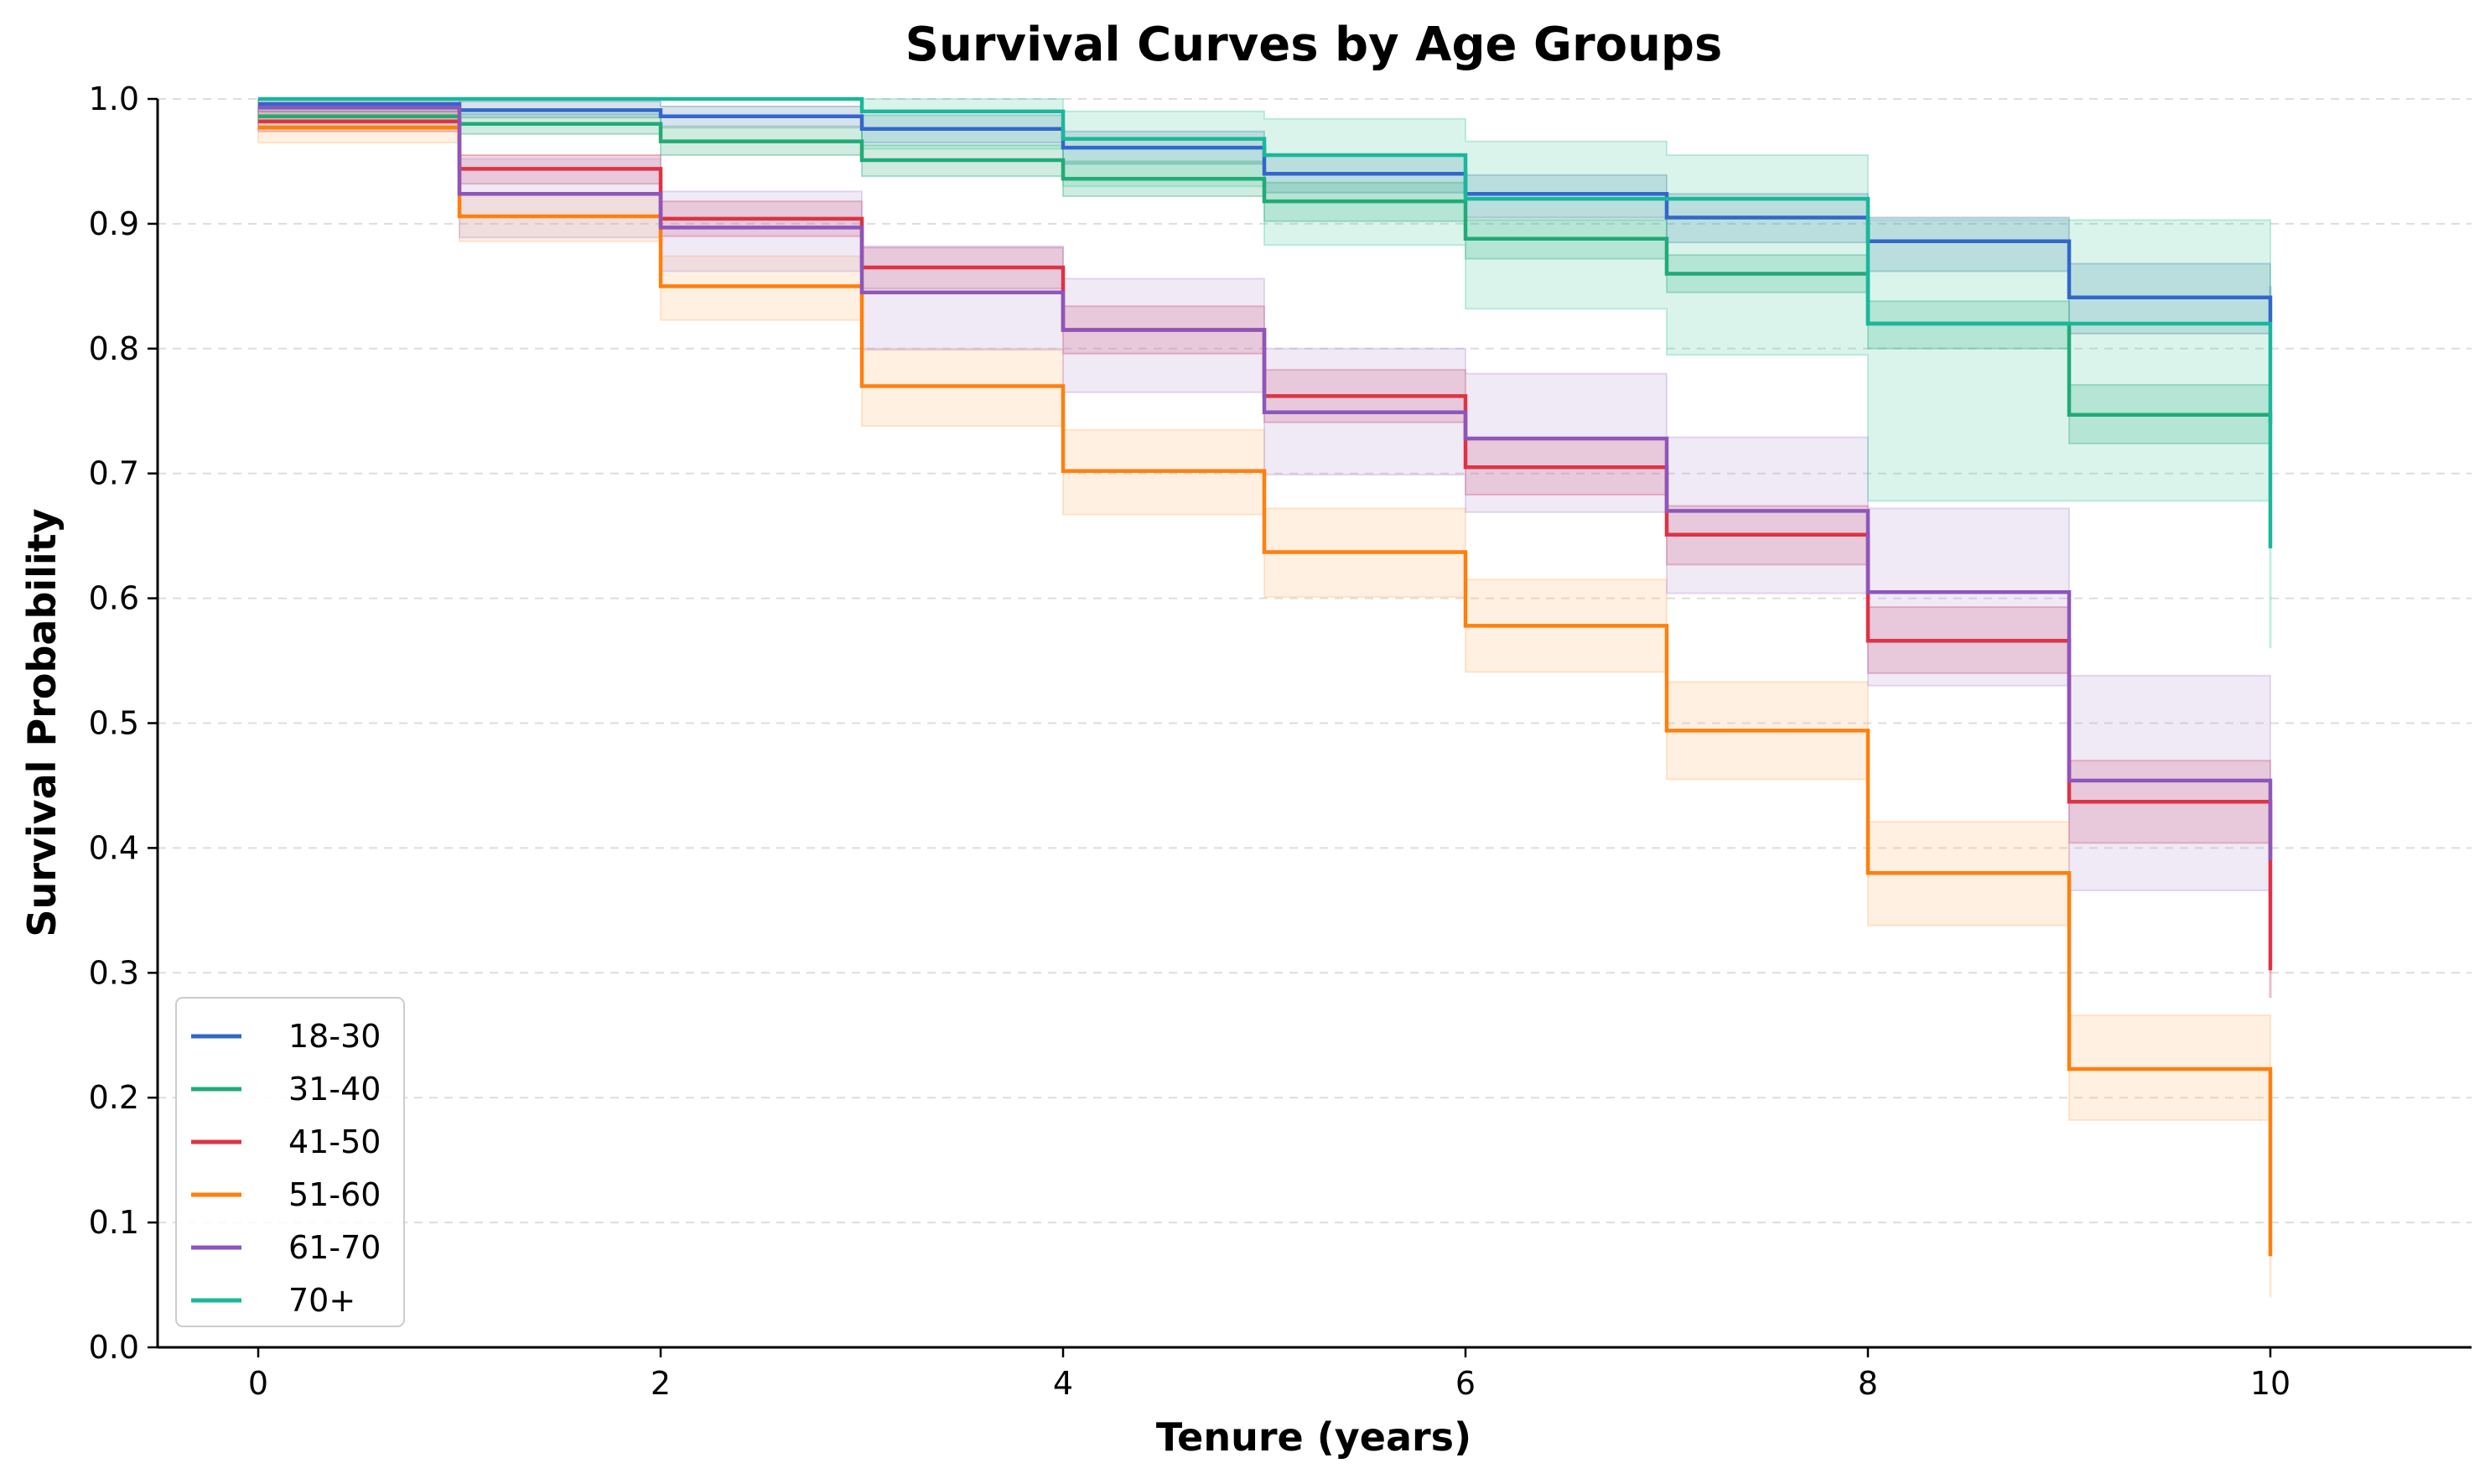 Image resolution: width=2490 pixels, height=1484 pixels. Describe the element at coordinates (334, 1194) in the screenshot. I see `legend-label-51-60: 51-60` at that location.